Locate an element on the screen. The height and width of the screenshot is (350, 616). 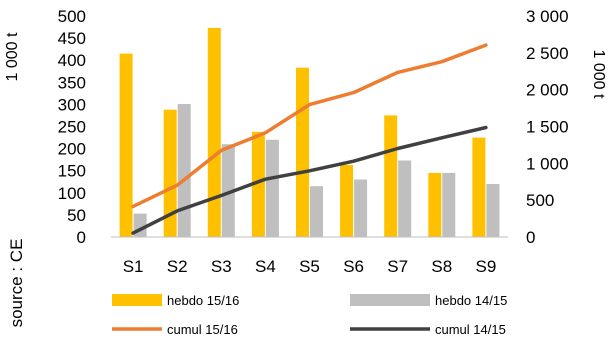
bar-hebdo-14-15-s6 is located at coordinates (361, 208).